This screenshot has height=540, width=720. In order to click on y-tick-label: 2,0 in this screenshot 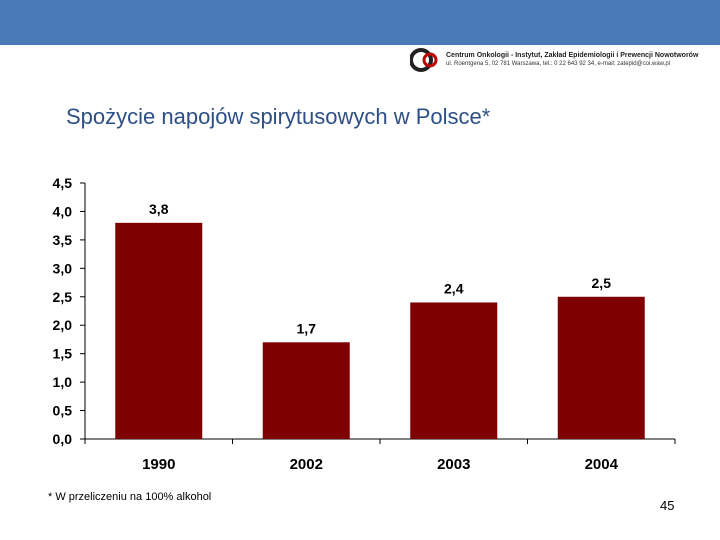, I will do `click(63, 325)`.